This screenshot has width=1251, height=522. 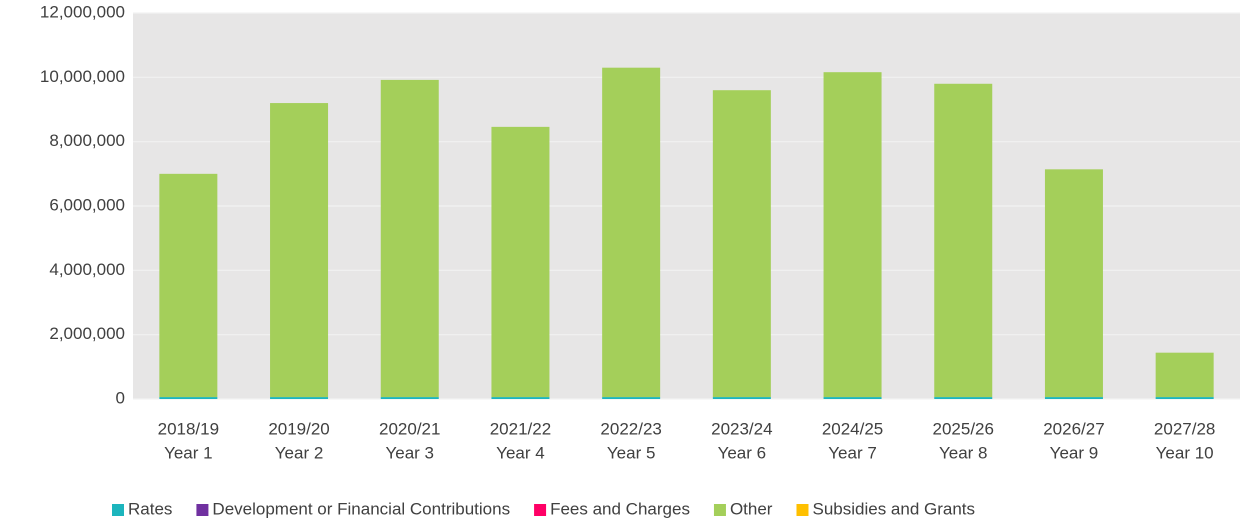 I want to click on x-tick-label: Year 1, so click(x=188, y=452).